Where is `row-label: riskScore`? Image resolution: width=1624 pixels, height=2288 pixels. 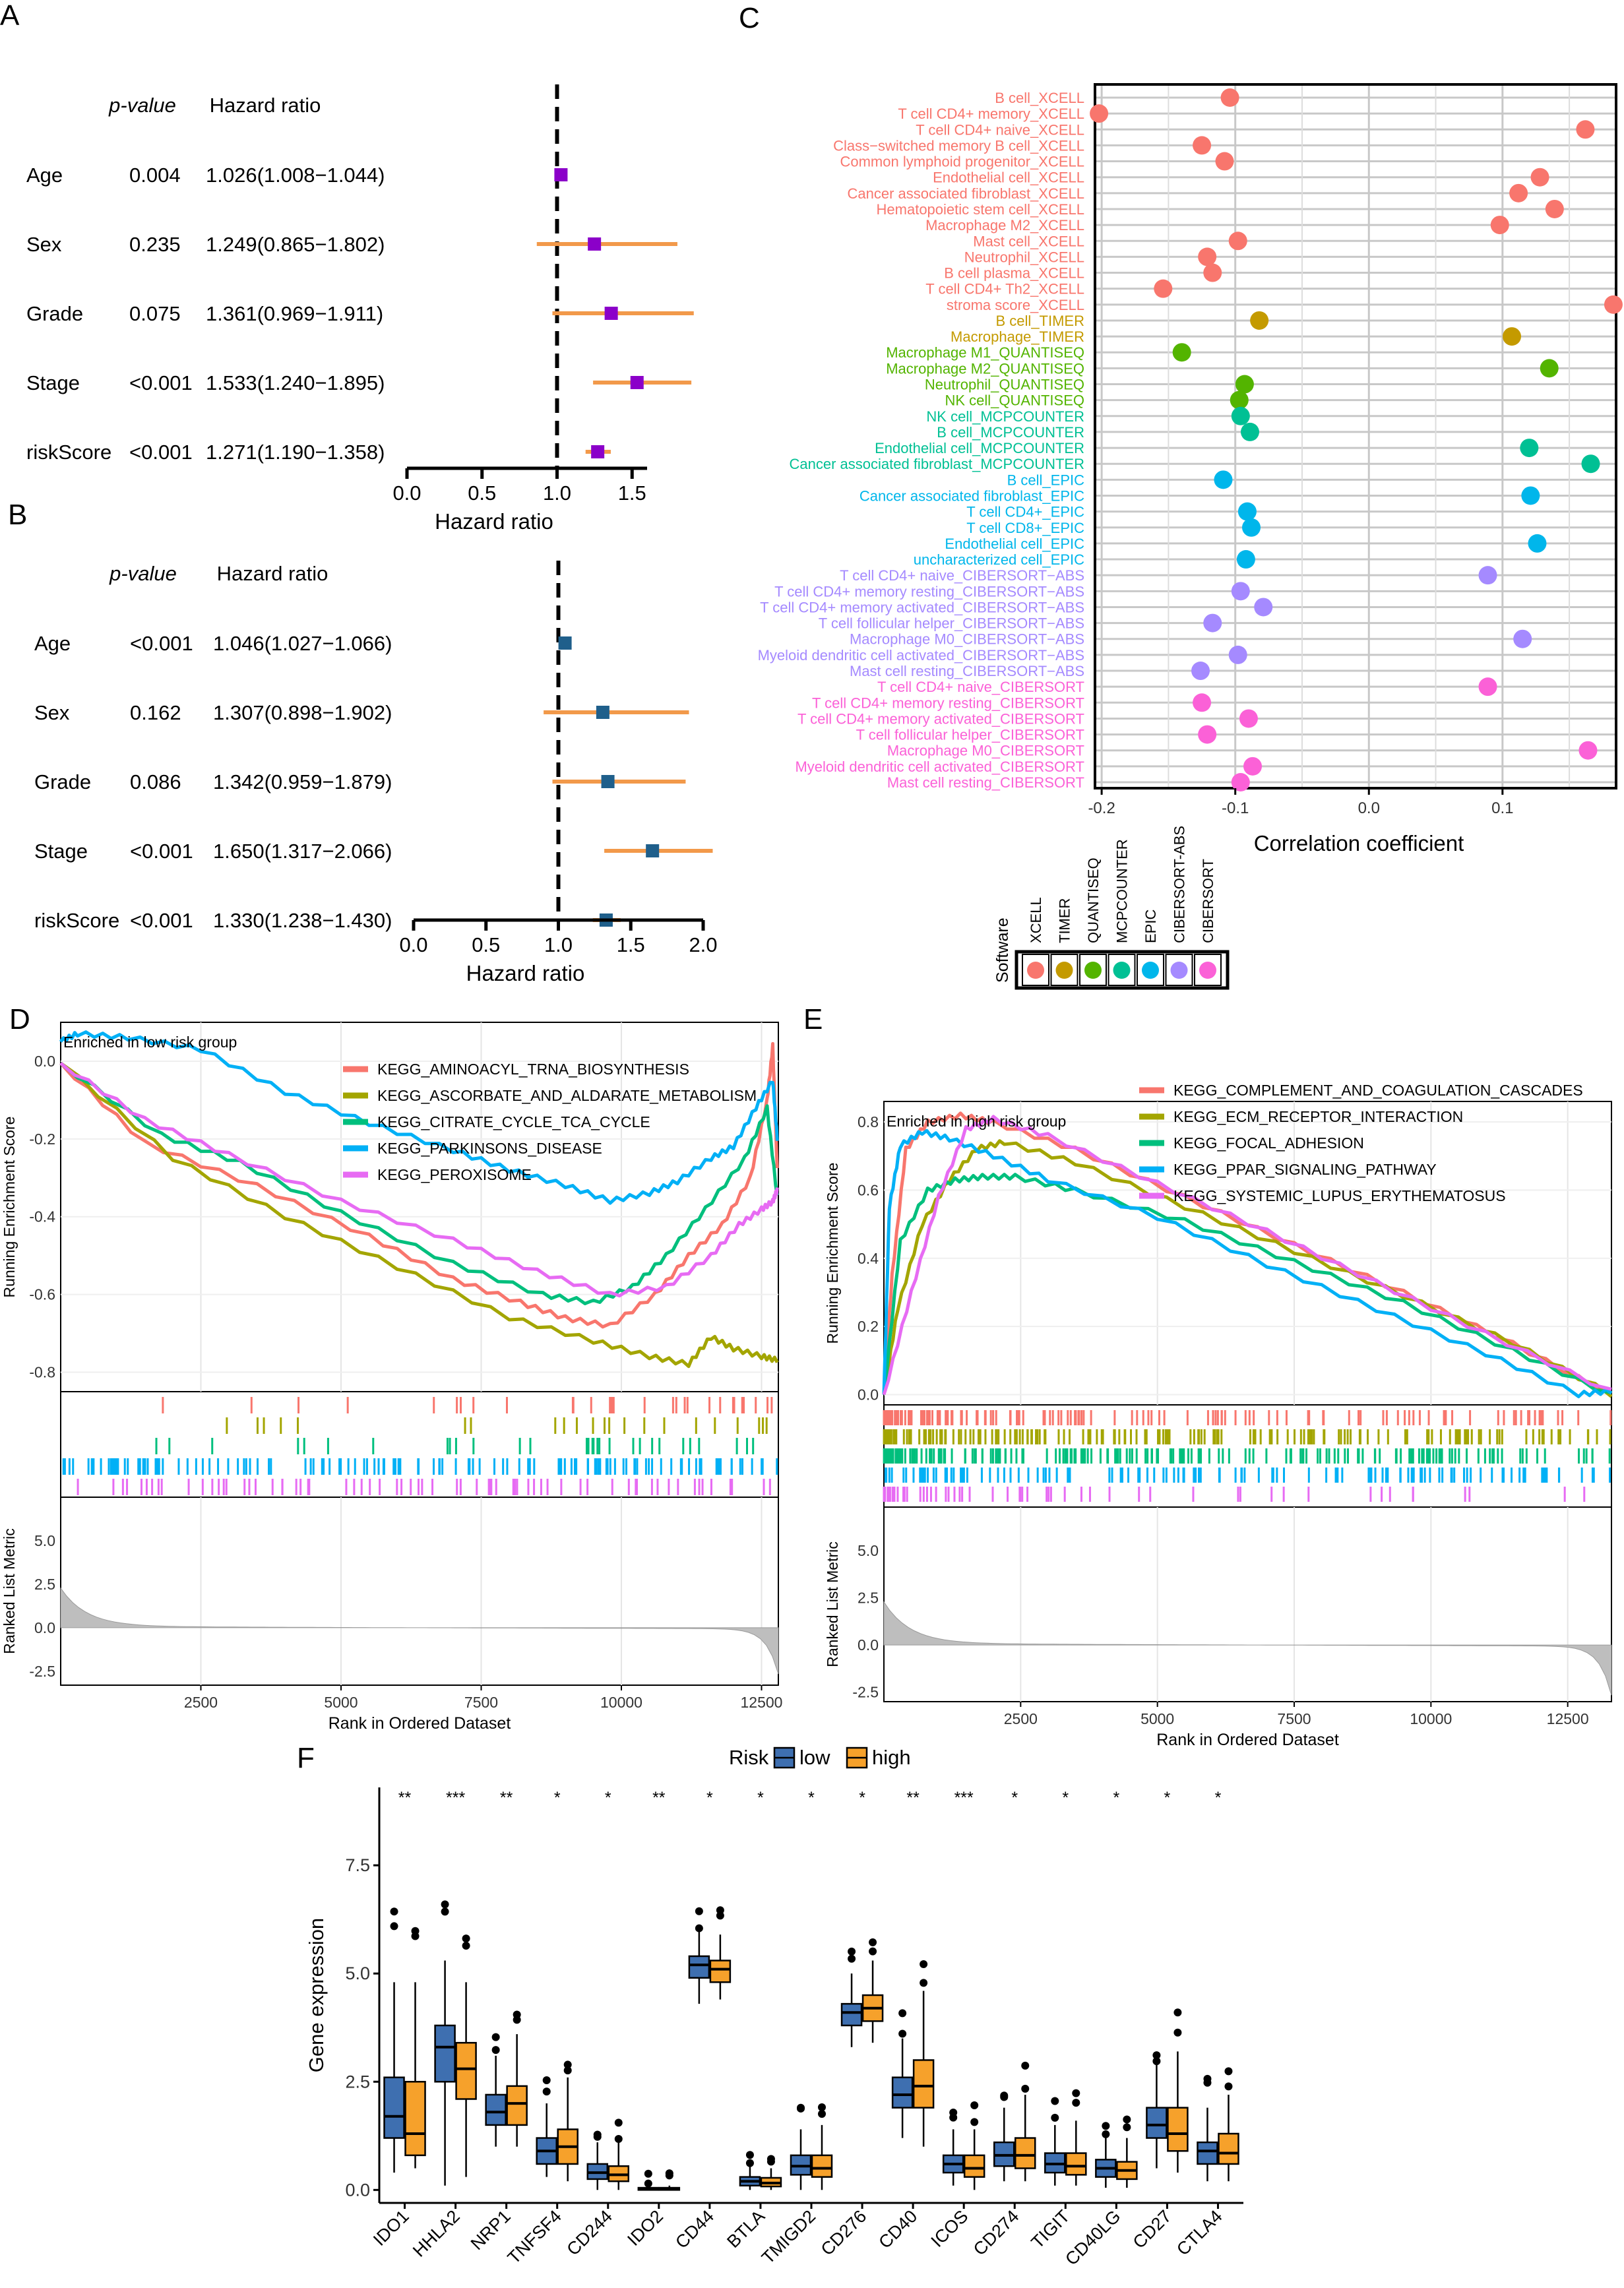 row-label: riskScore is located at coordinates (68, 452).